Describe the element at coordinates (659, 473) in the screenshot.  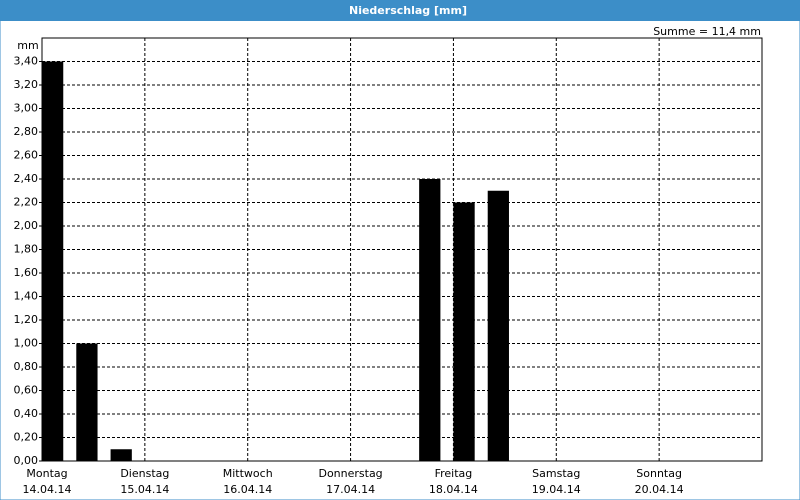
I see `x-tick-label: Sonntag` at that location.